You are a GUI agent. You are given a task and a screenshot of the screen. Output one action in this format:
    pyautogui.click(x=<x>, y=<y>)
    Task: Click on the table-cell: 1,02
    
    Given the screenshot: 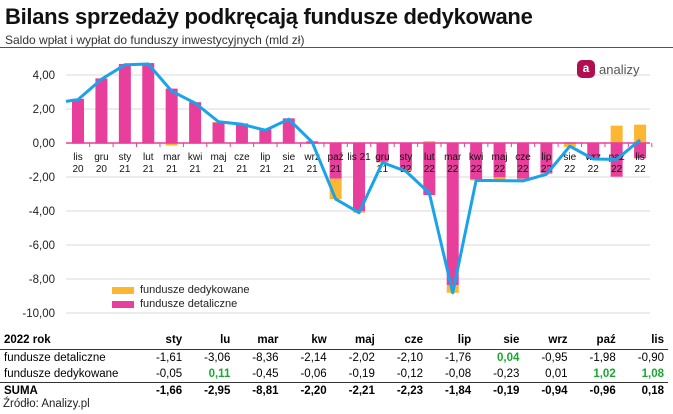 What is the action you would take?
    pyautogui.click(x=604, y=374)
    